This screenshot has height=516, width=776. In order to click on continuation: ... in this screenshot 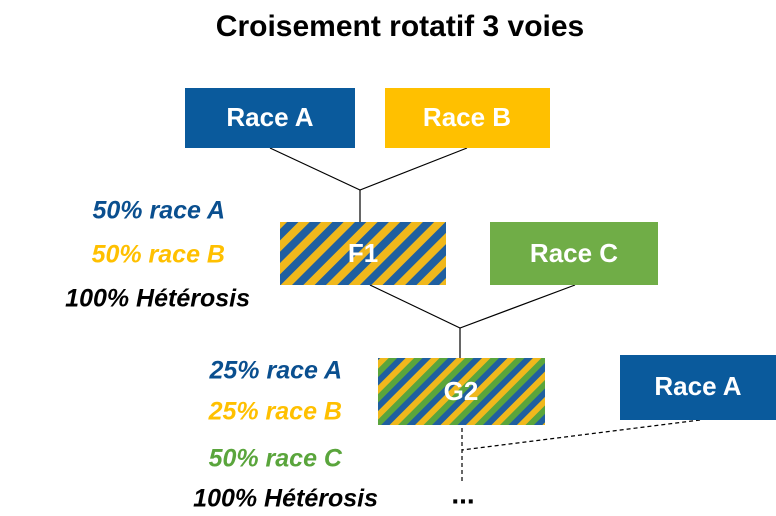, I will do `click(462, 493)`.